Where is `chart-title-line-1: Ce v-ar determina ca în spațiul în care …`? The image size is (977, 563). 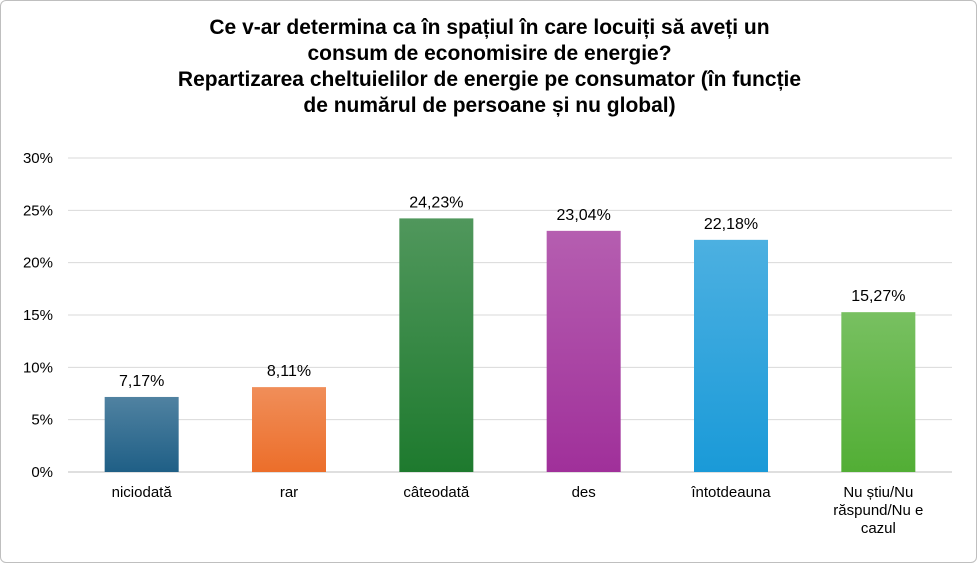
chart-title-line-1: Ce v-ar determina ca în spațiul în care … is located at coordinates (489, 27).